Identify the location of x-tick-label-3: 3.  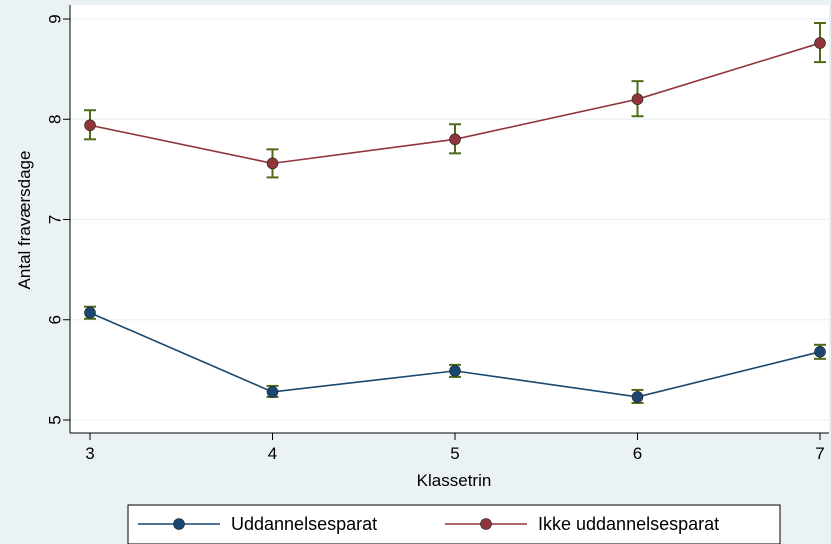
(89, 453).